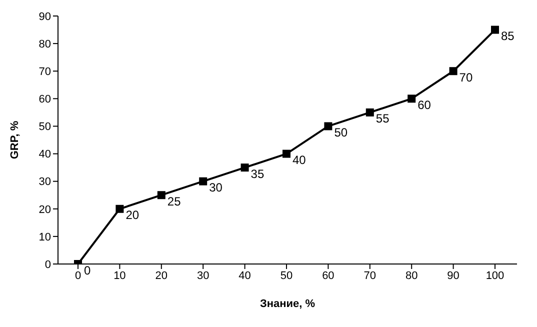 The width and height of the screenshot is (537, 327). I want to click on data-label: 85, so click(508, 36).